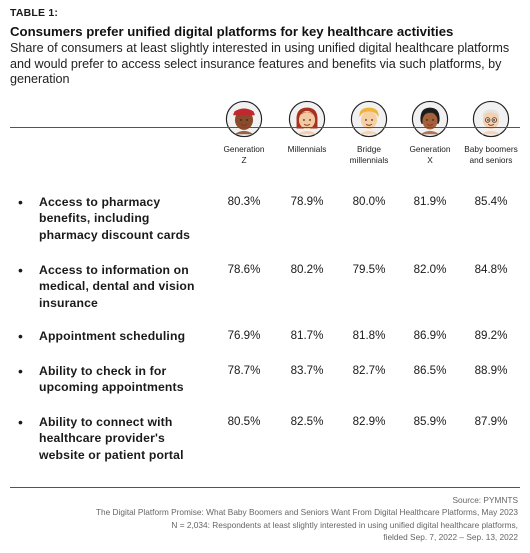 This screenshot has height=553, width=530. What do you see at coordinates (491, 119) in the screenshot?
I see `baby-boomers-avatar-icon` at bounding box center [491, 119].